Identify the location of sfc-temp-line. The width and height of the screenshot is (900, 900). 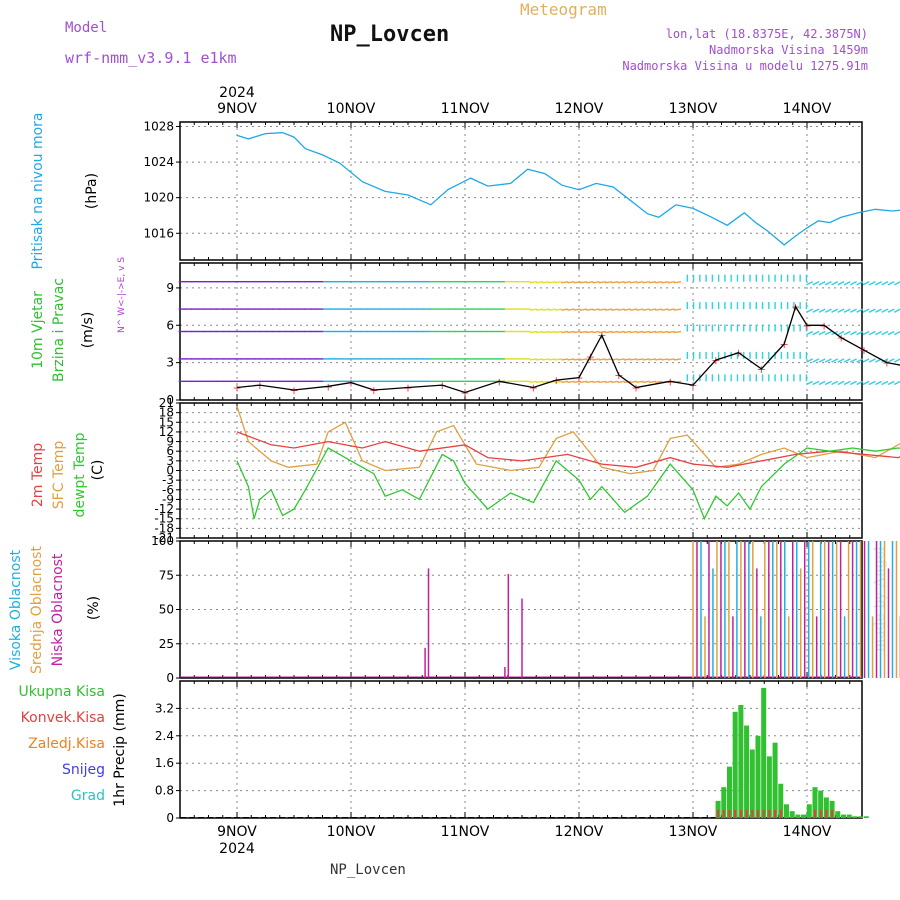
(568, 440).